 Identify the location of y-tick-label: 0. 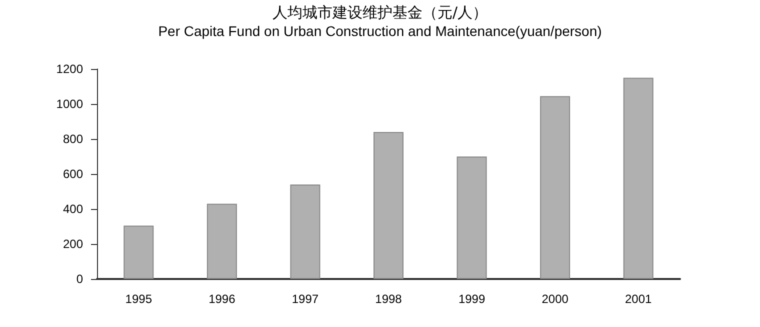
(80, 279).